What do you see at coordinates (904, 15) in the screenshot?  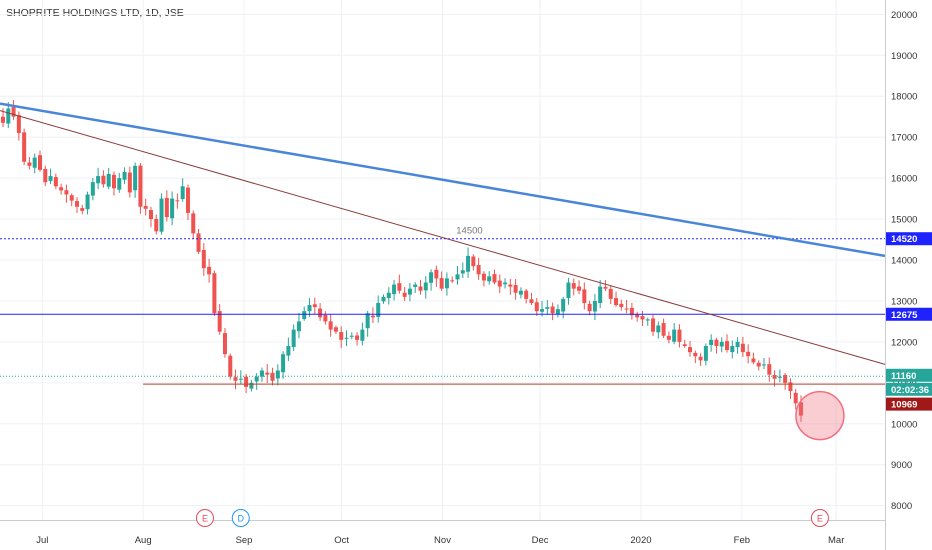 I see `y-tick-label: 20000` at bounding box center [904, 15].